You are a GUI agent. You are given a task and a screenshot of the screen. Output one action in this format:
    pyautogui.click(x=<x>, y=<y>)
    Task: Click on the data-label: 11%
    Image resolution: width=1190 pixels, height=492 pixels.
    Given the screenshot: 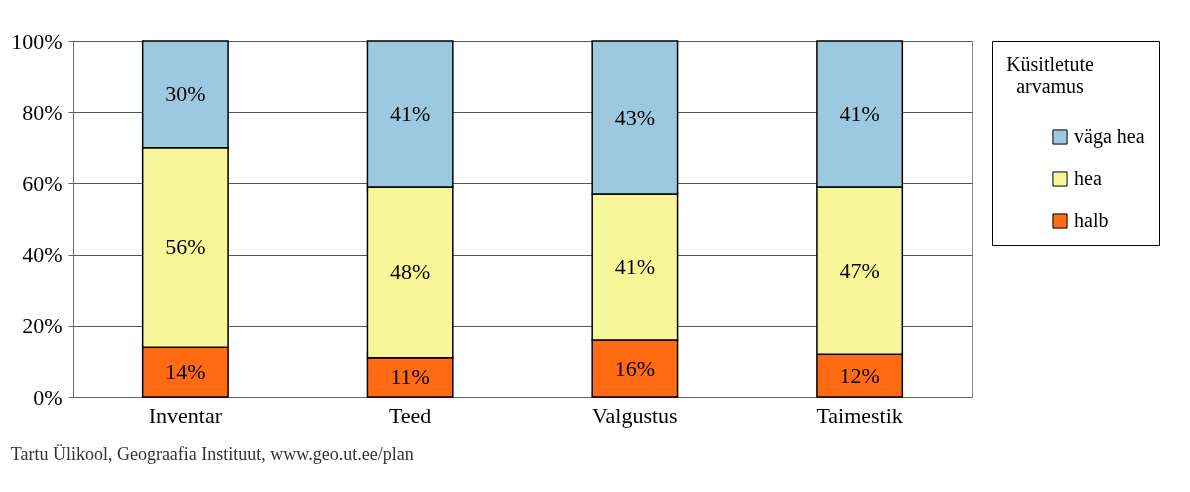 What is the action you would take?
    pyautogui.click(x=410, y=377)
    